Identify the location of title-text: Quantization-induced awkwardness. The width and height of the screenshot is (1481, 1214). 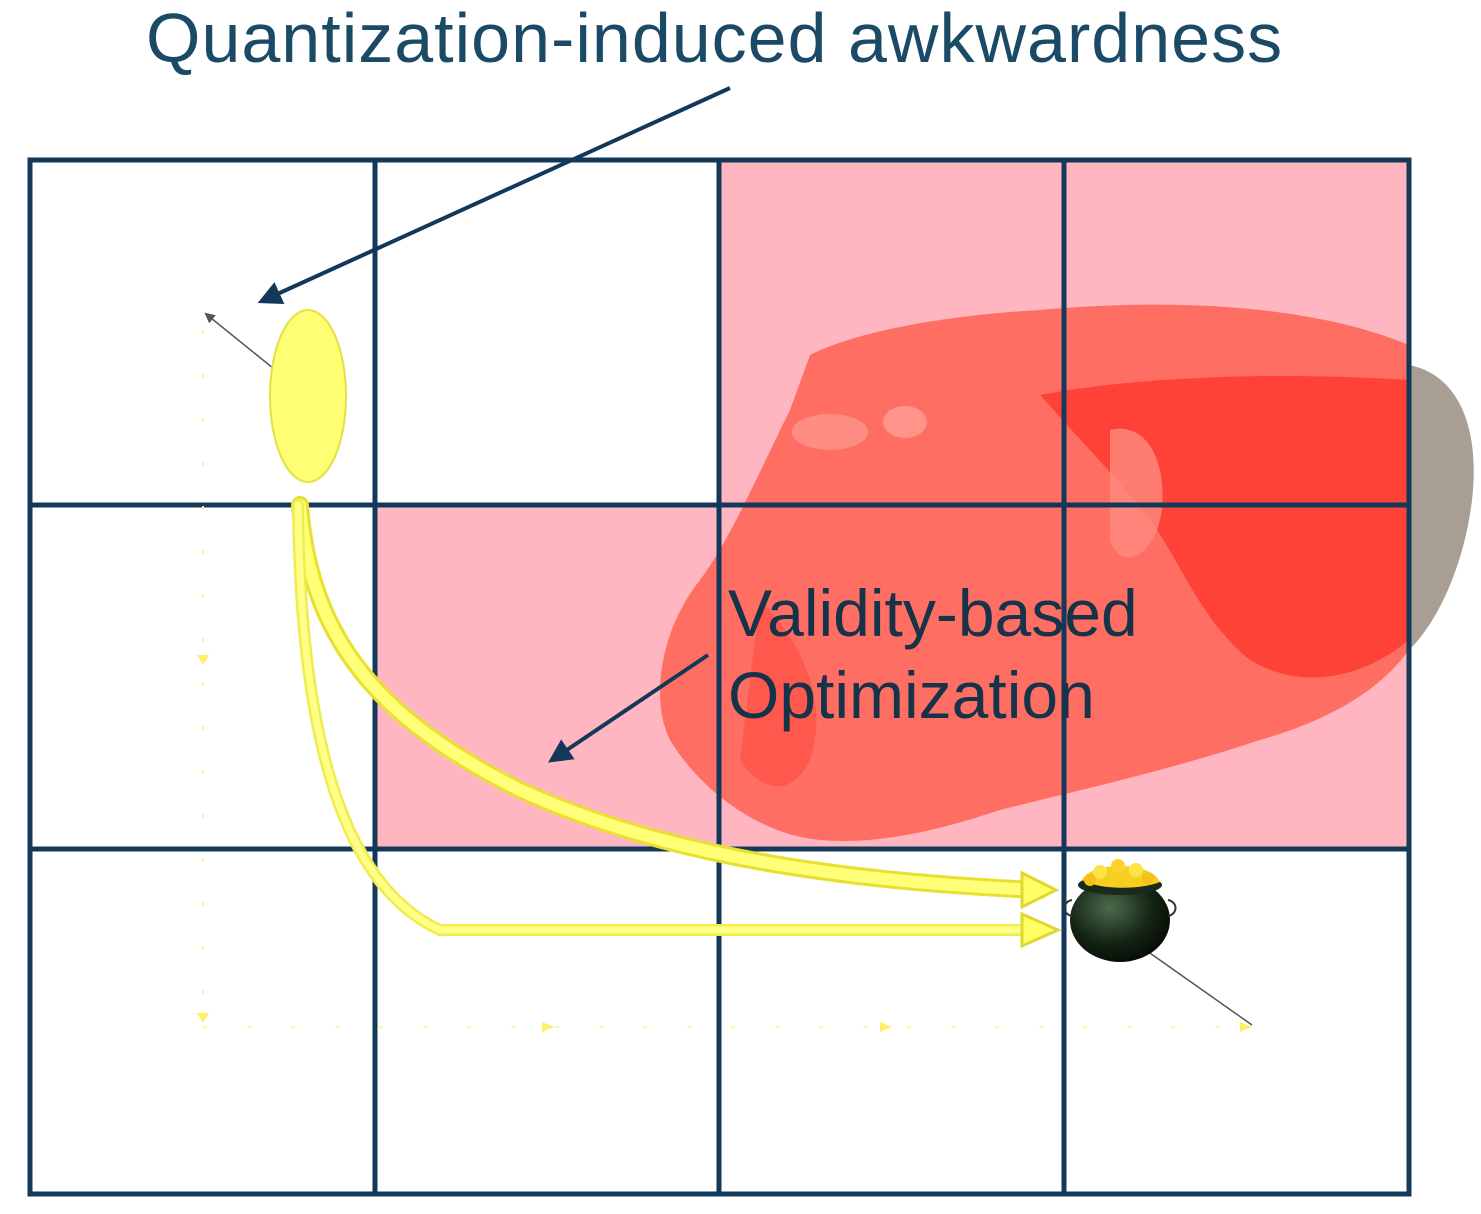
(715, 38).